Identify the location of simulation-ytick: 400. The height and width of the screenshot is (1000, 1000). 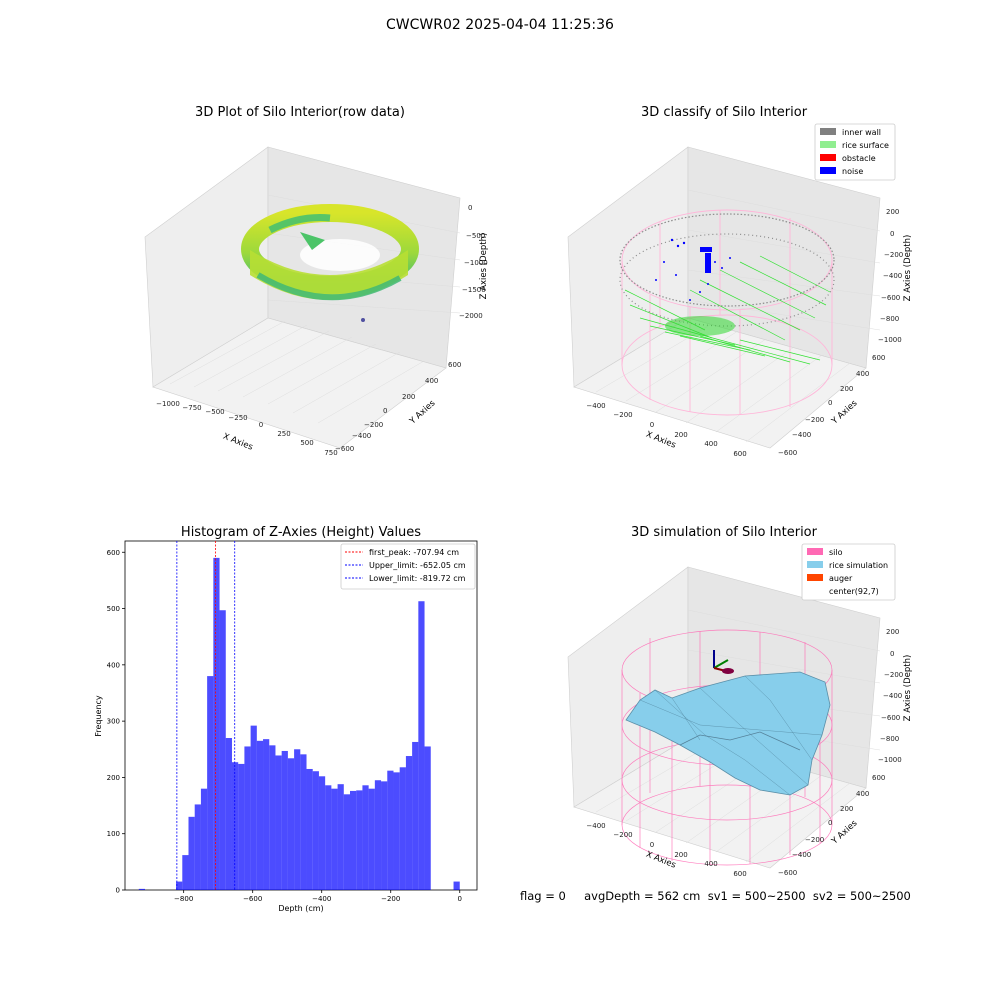
(862, 794).